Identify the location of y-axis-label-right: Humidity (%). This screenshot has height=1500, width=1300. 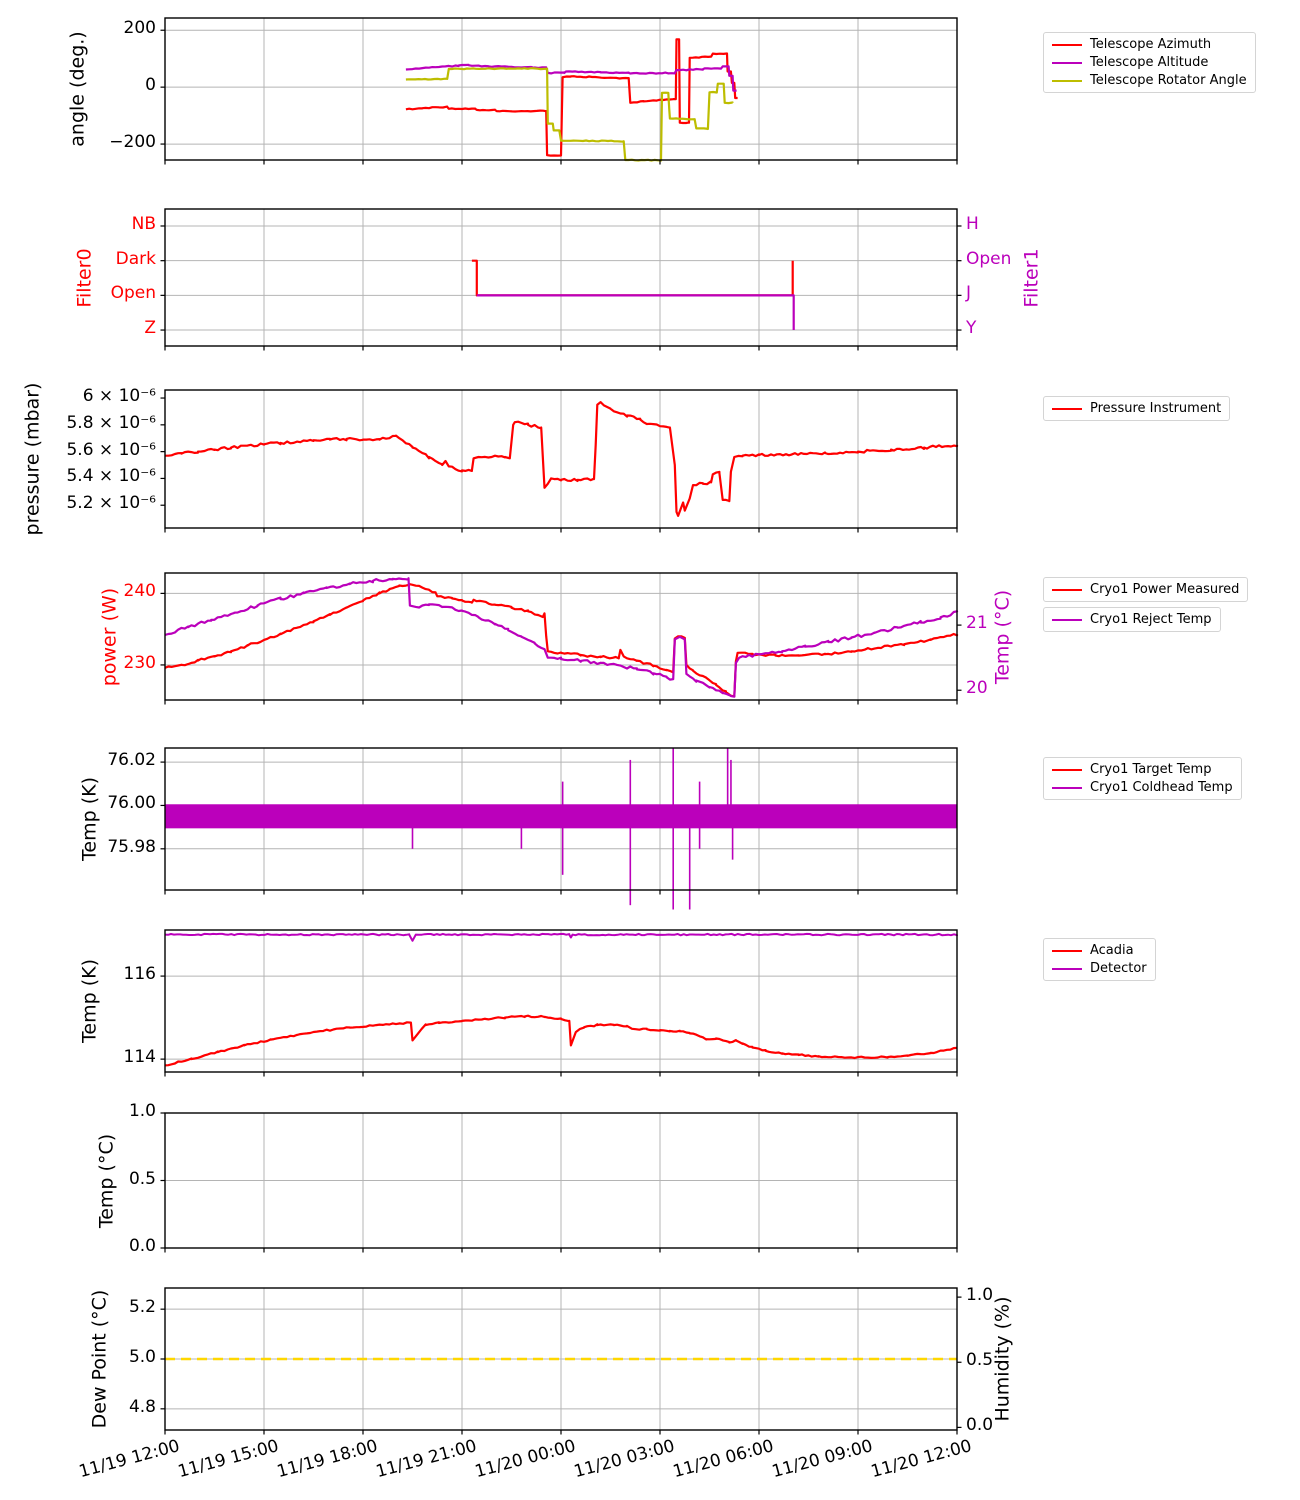
(1002, 1359).